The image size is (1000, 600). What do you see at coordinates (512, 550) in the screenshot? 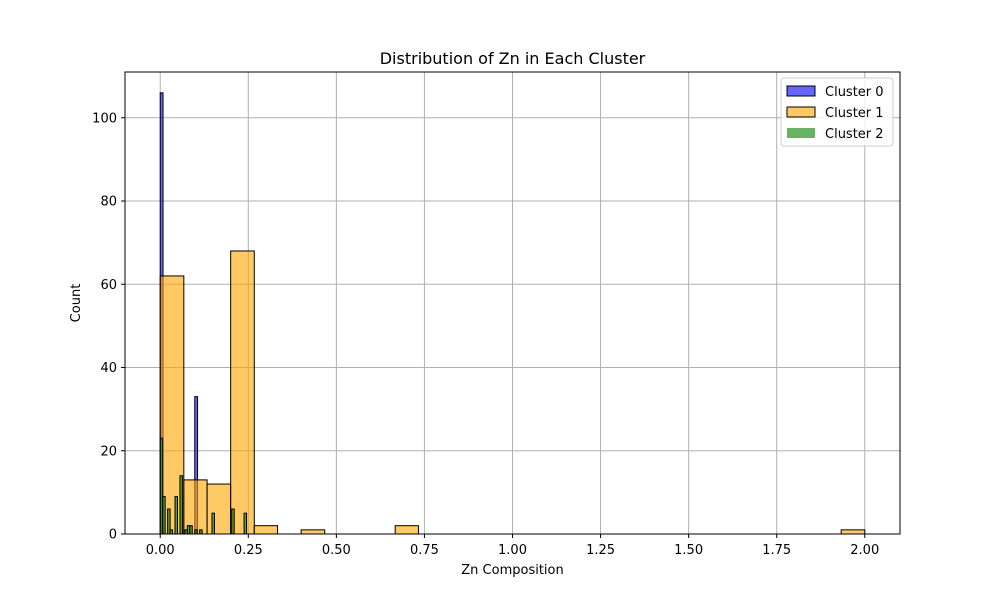
I see `x-tick-label: 1.00` at bounding box center [512, 550].